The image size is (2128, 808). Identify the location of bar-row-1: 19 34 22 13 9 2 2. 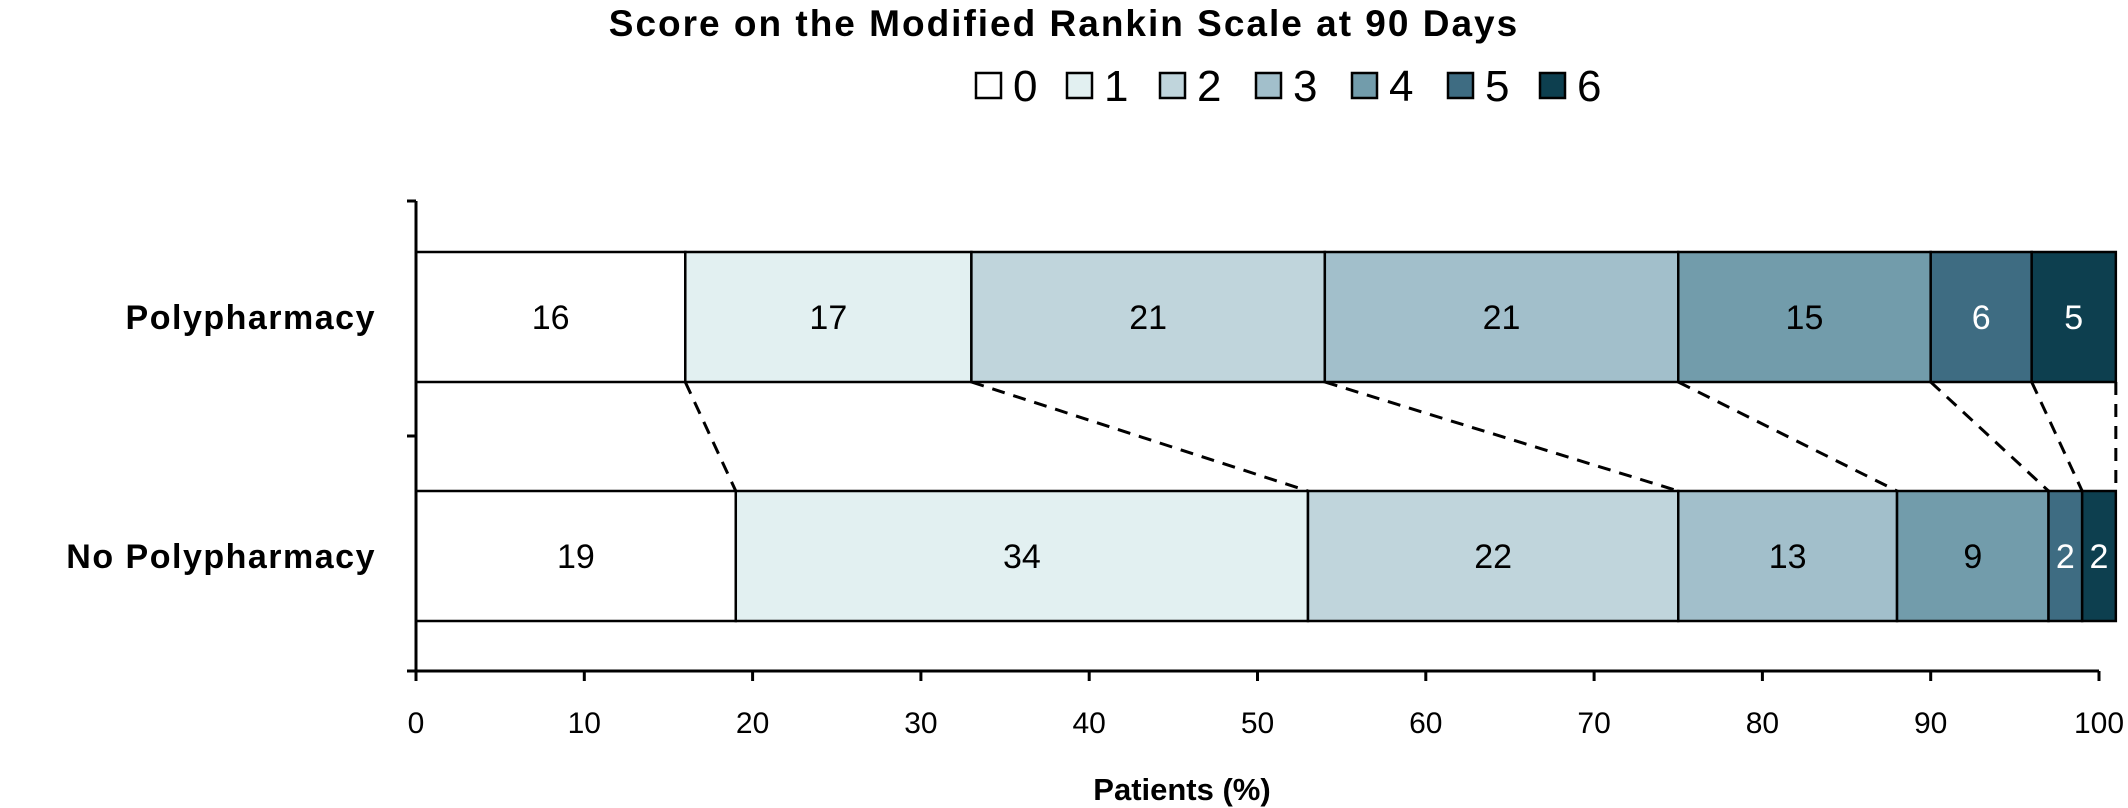
(1266, 556).